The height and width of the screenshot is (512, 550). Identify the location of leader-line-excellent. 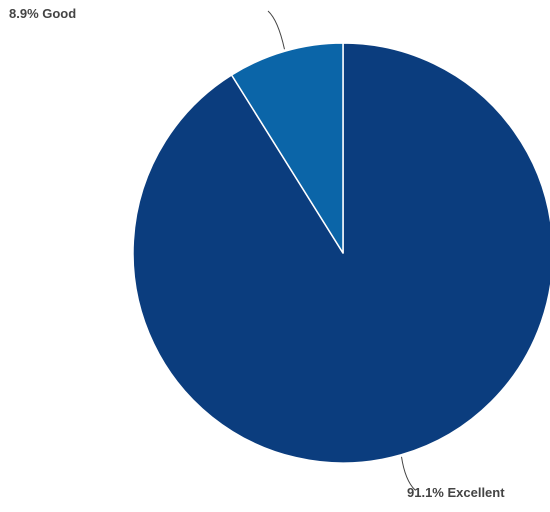
(408, 473).